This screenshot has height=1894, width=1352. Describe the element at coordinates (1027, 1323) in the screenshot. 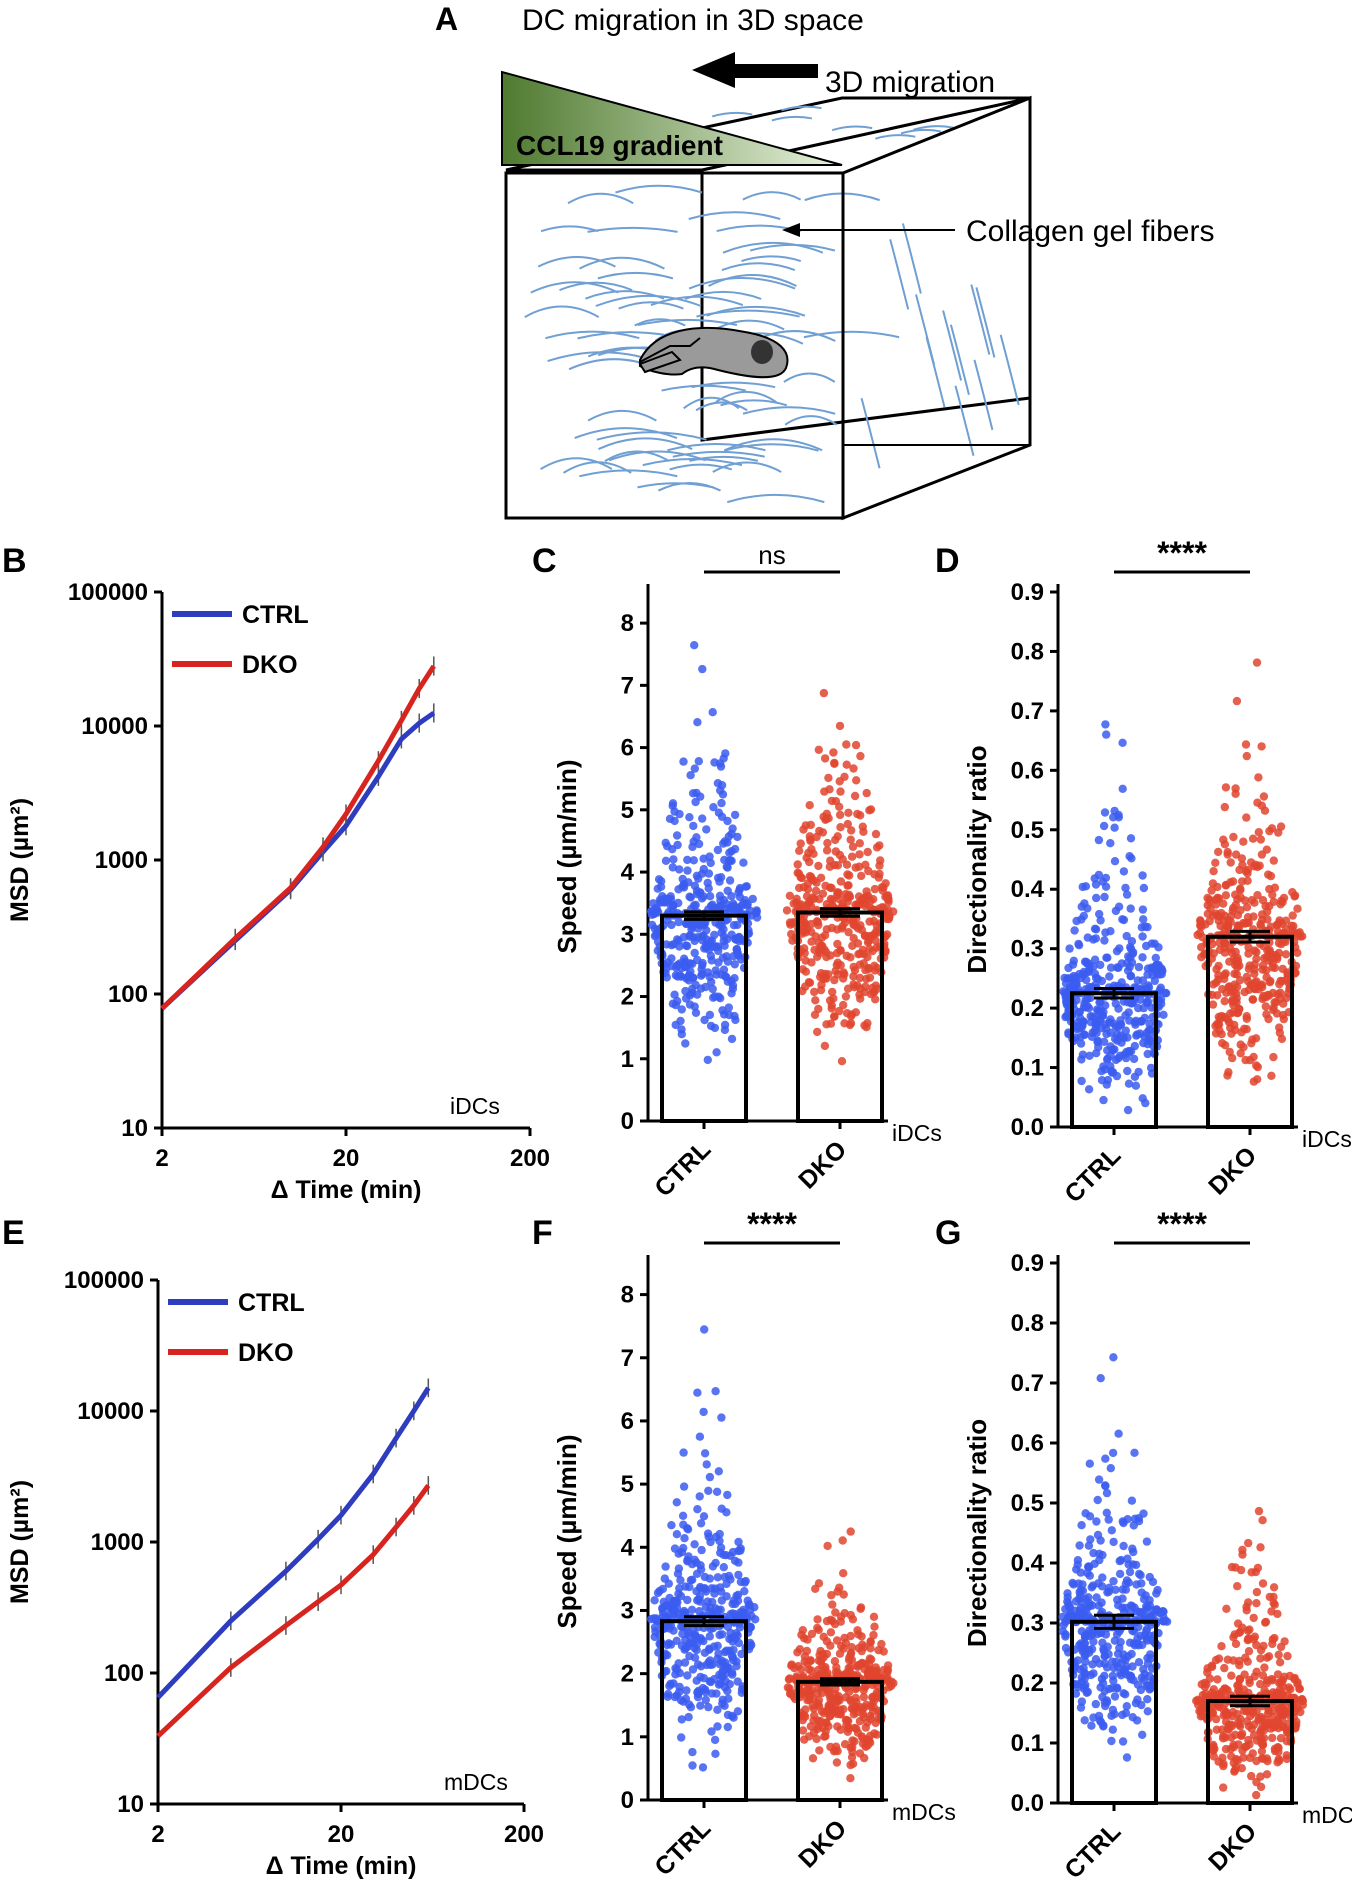

I see `y-tick-label: 0.8` at that location.